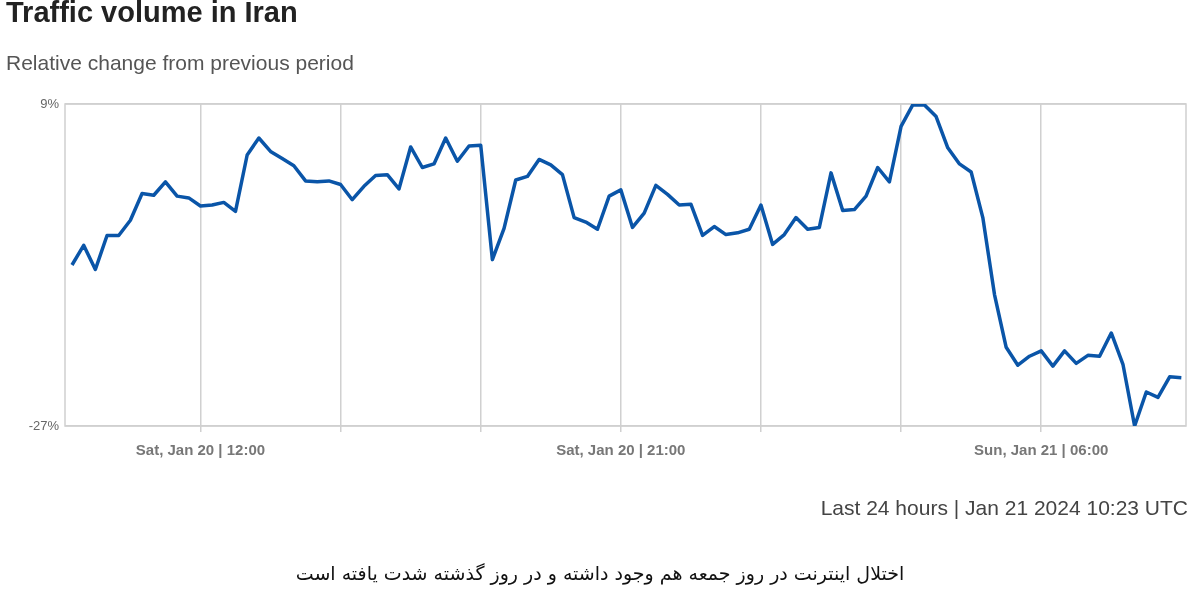 The height and width of the screenshot is (595, 1200). Describe the element at coordinates (180, 63) in the screenshot. I see `chart-subtitle: Relative change from previous period` at that location.